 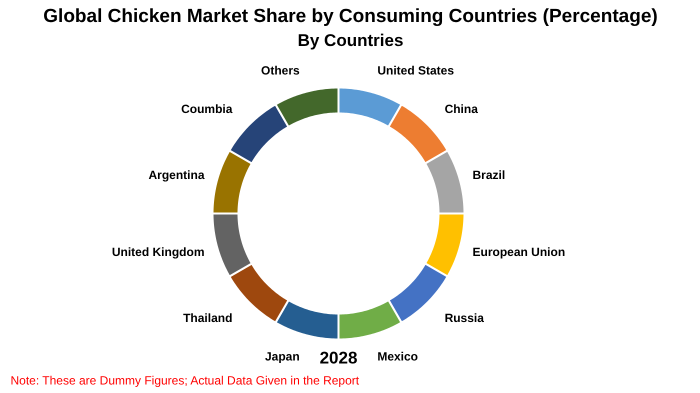 What do you see at coordinates (282, 356) in the screenshot?
I see `slice-label: Japan` at bounding box center [282, 356].